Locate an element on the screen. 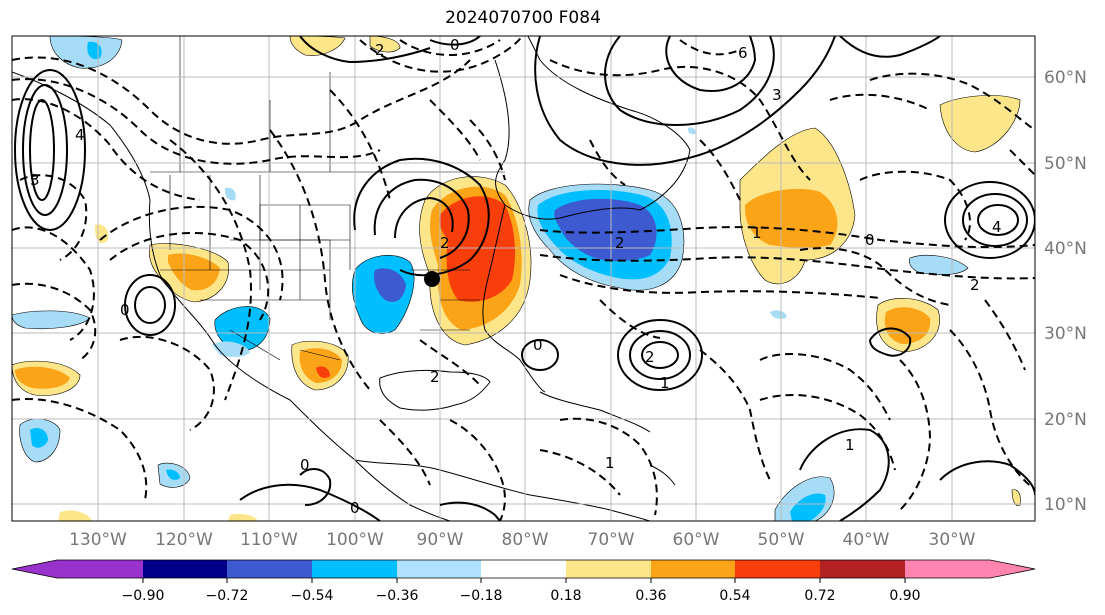  lat-label: 30°N is located at coordinates (1065, 334).